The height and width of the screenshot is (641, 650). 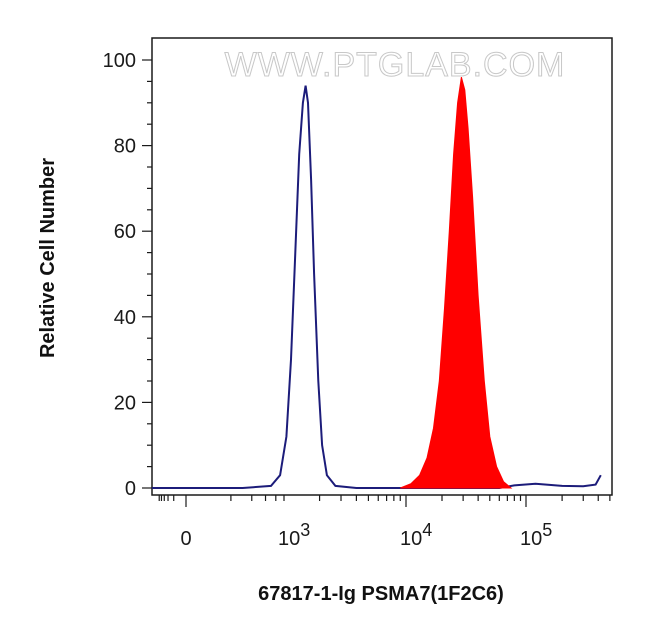 What do you see at coordinates (130, 489) in the screenshot?
I see `y-tick-label: 0` at bounding box center [130, 489].